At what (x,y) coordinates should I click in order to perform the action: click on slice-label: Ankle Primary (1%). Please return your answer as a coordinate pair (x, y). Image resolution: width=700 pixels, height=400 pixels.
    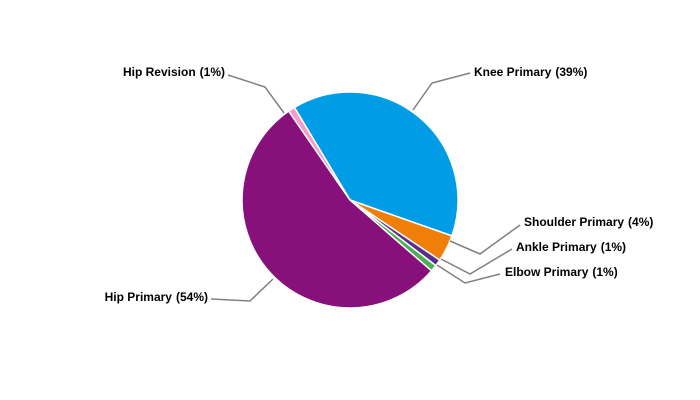
    Looking at the image, I should click on (571, 247).